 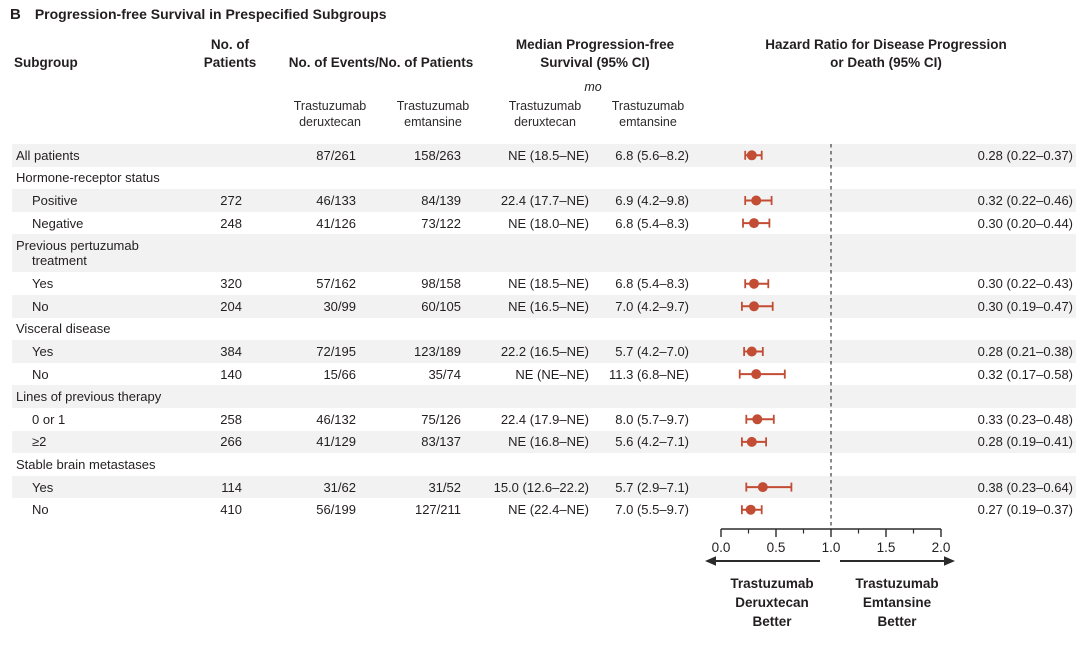 What do you see at coordinates (544, 253) in the screenshot?
I see `group-header-row: Previous pertuzumab treatment` at bounding box center [544, 253].